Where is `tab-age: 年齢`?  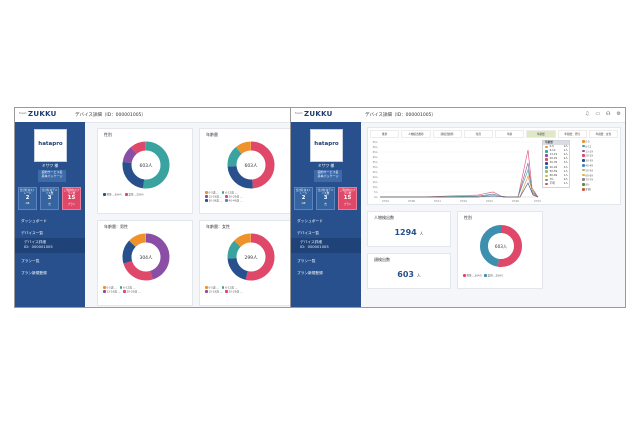 tab-age: 年齢 is located at coordinates (510, 134).